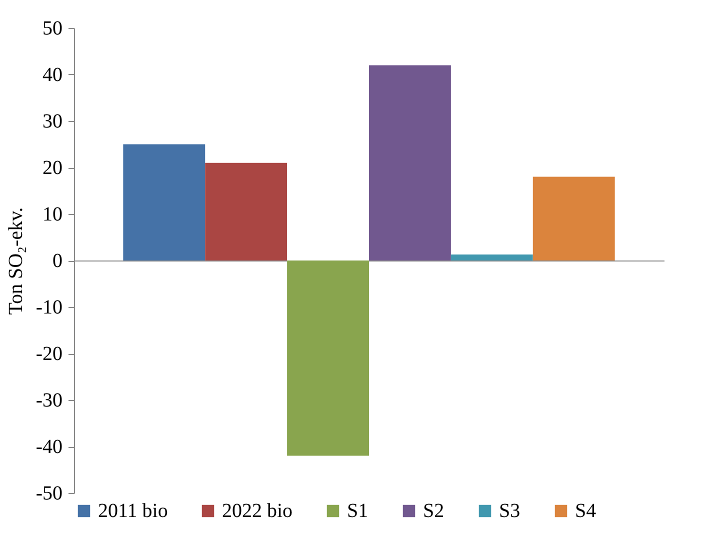 The width and height of the screenshot is (705, 554). What do you see at coordinates (509, 511) in the screenshot?
I see `legend-label: S3` at bounding box center [509, 511].